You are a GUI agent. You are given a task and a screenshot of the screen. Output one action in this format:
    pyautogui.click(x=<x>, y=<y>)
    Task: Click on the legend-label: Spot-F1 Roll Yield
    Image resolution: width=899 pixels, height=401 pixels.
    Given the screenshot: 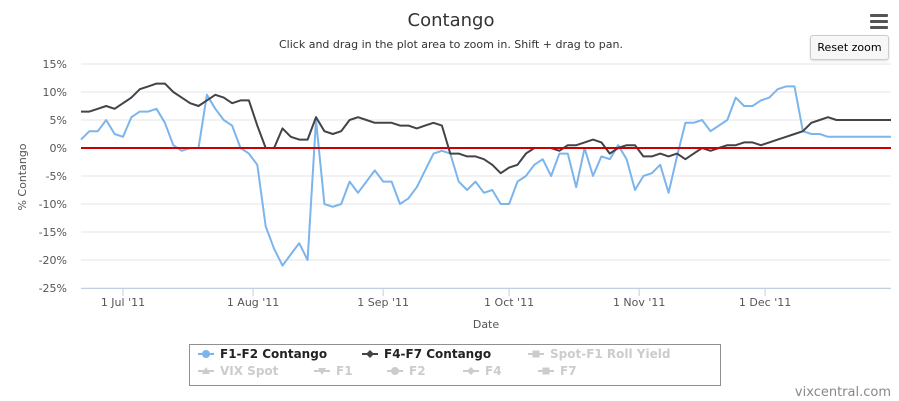 What is the action you would take?
    pyautogui.click(x=610, y=354)
    